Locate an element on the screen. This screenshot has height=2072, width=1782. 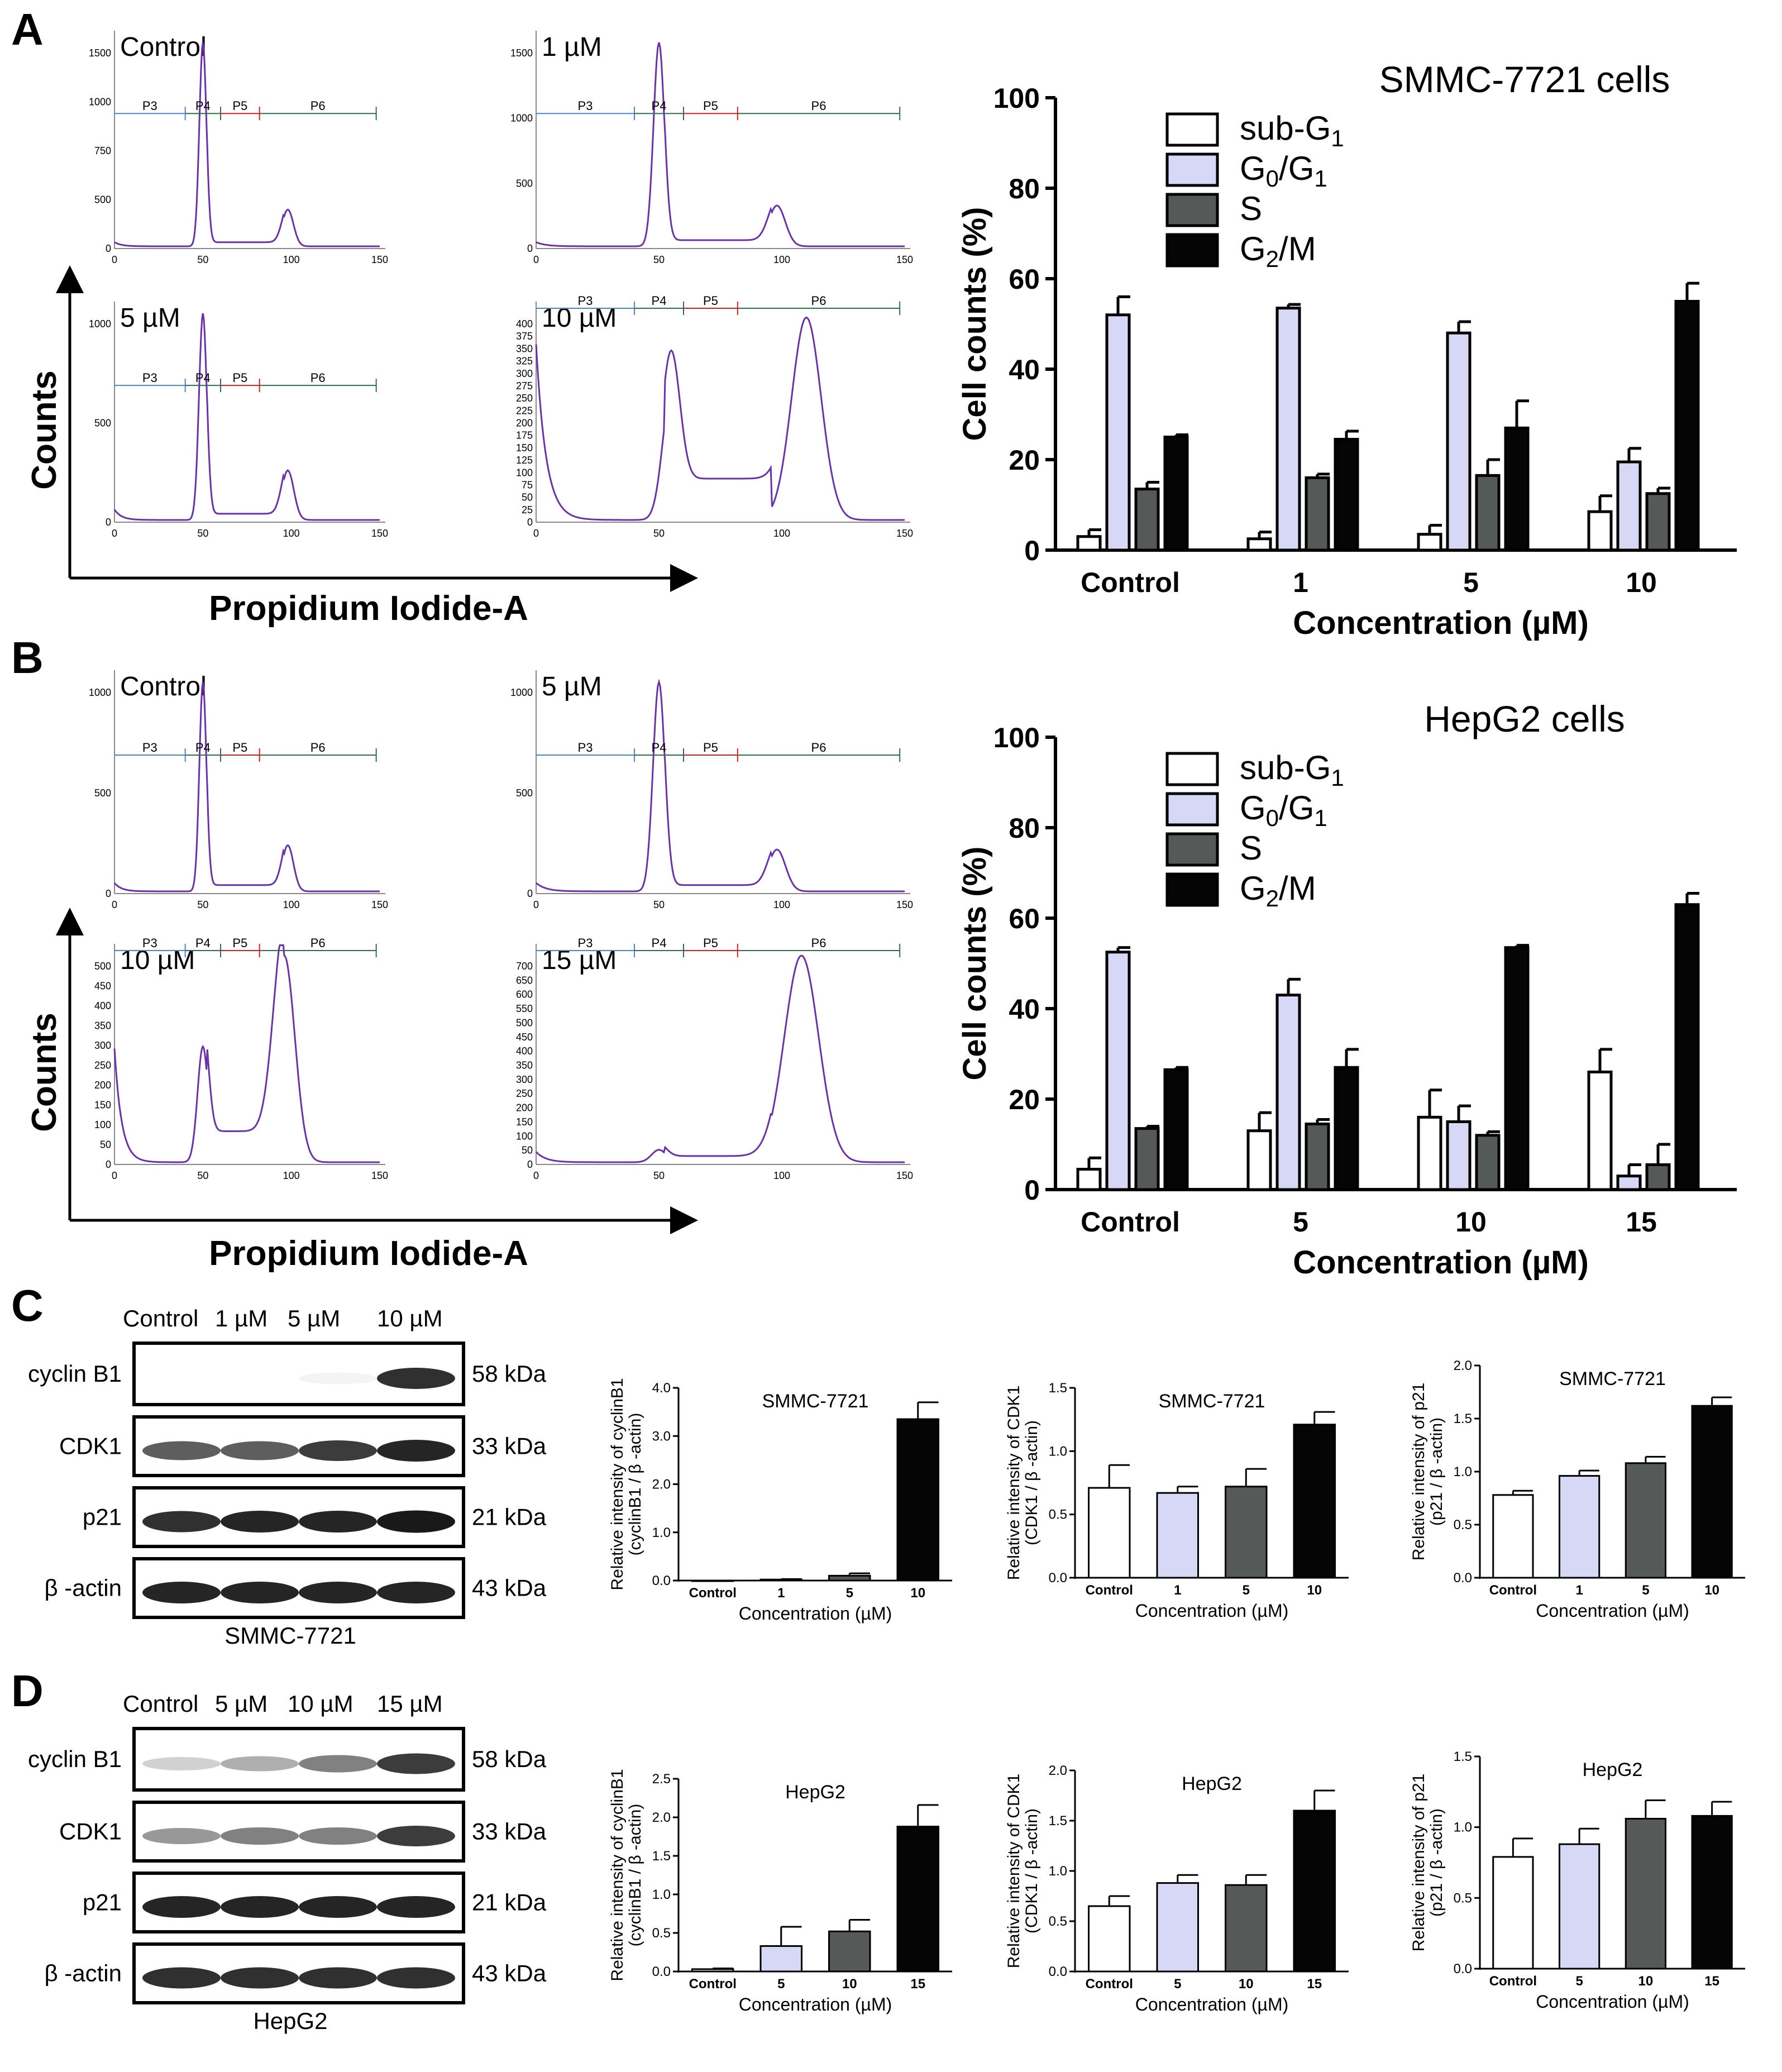
y-axis-label: Relative intensity of p21 is located at coordinates (1419, 1472).